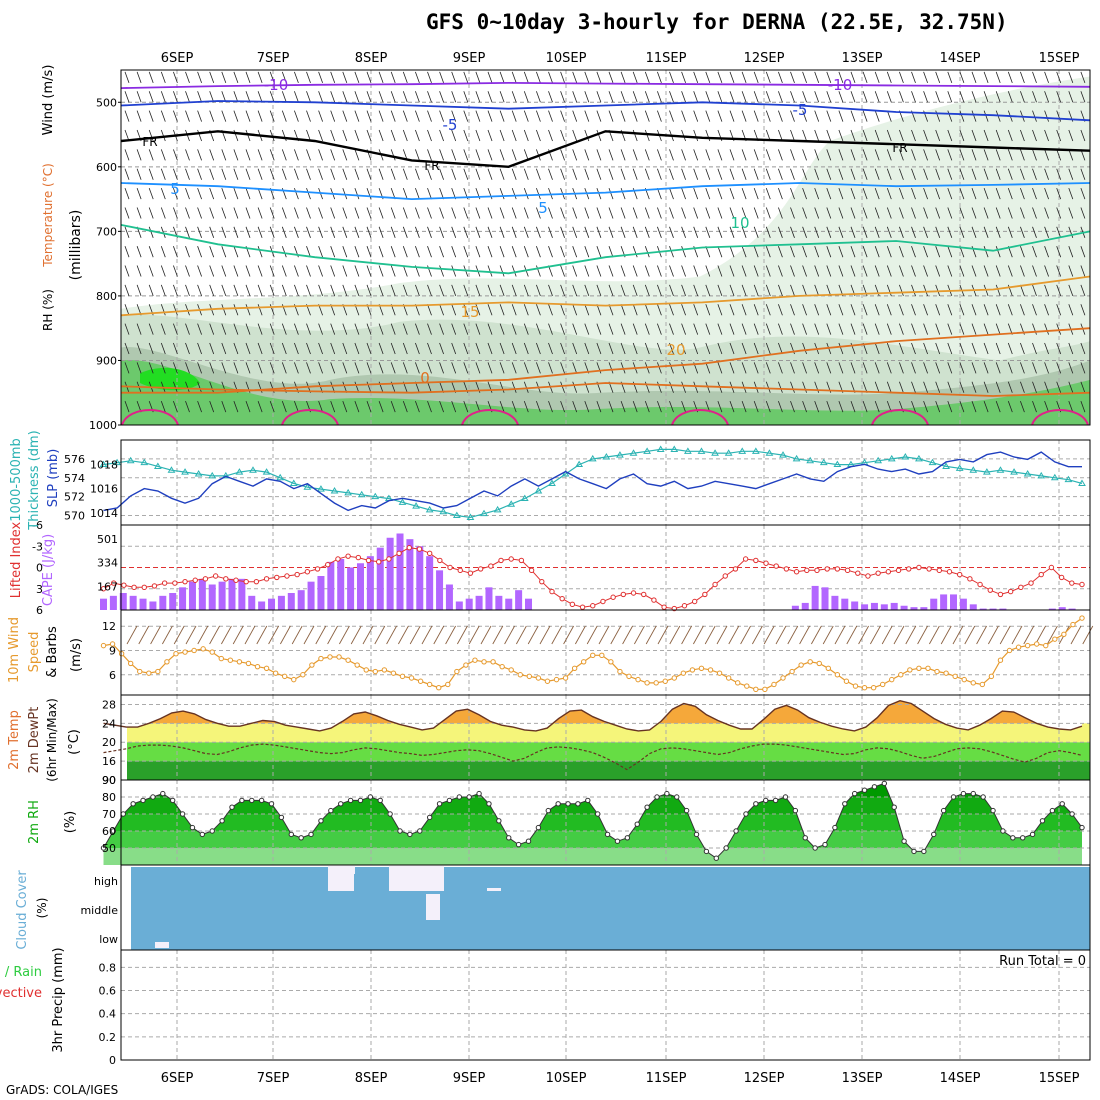 This screenshot has width=1100, height=1100. What do you see at coordinates (99, 910) in the screenshot?
I see `cloud-tick-label: middle` at bounding box center [99, 910].